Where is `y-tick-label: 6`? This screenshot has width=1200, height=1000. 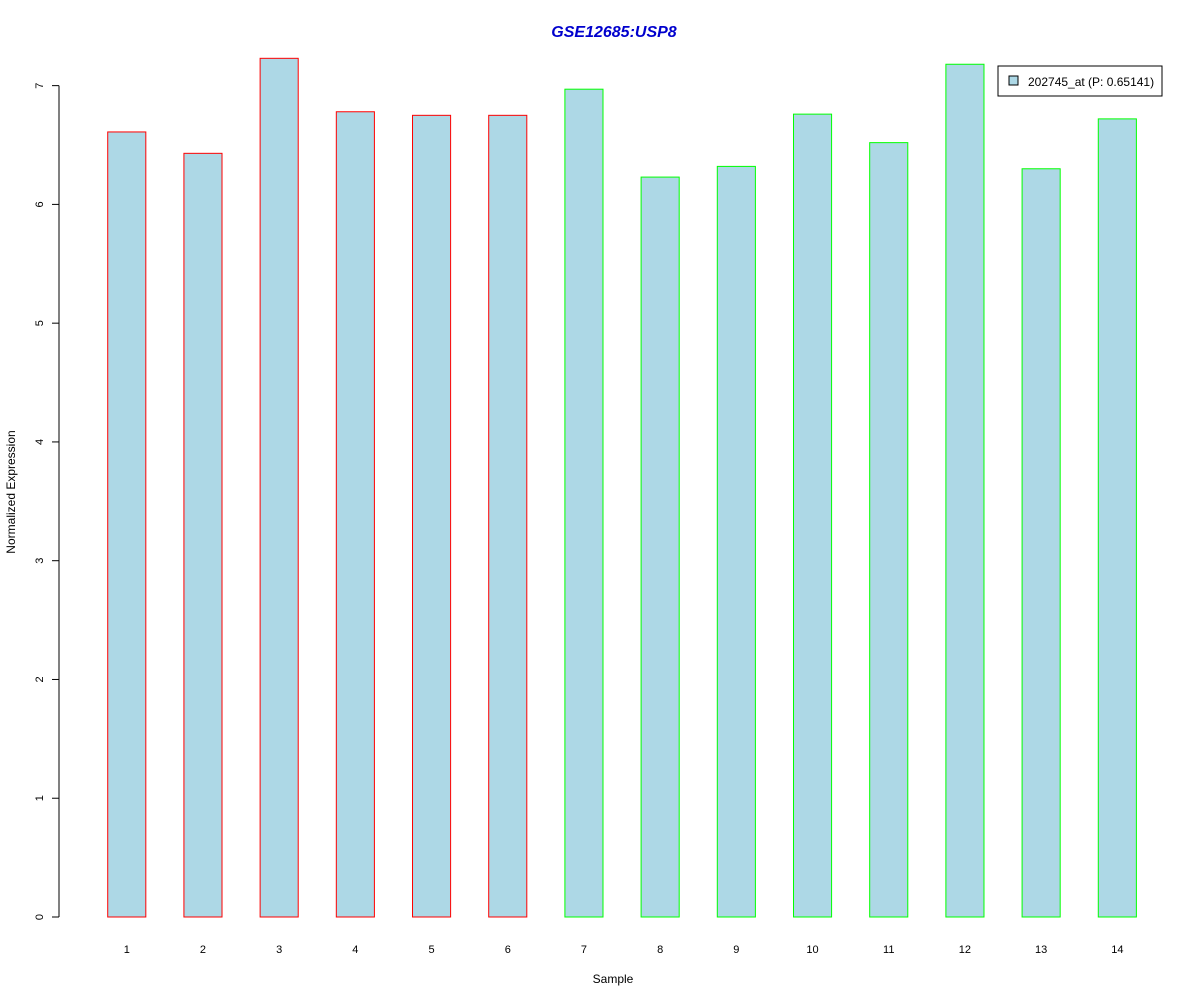 y-tick-label: 6 is located at coordinates (40, 204).